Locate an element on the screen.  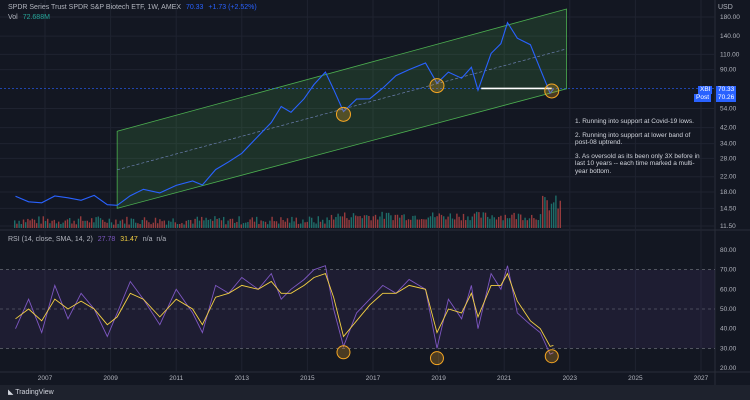
rsi-ma-value: 31.47 is located at coordinates (129, 239).